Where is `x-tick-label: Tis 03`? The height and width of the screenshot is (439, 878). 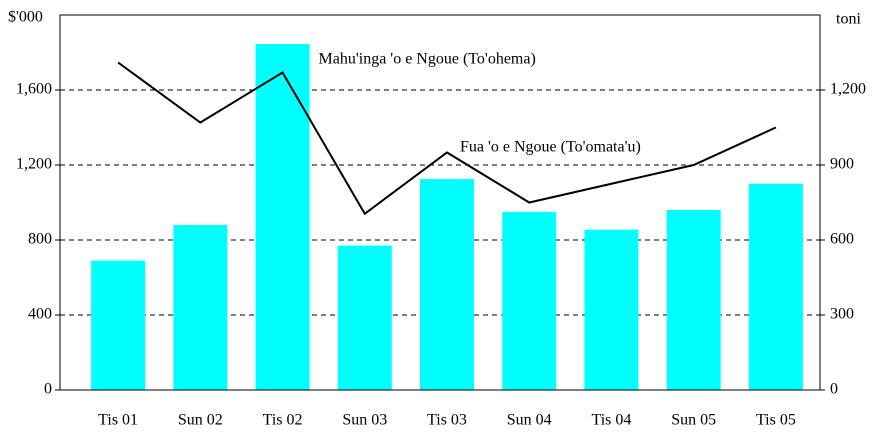
x-tick-label: Tis 03 is located at coordinates (447, 420).